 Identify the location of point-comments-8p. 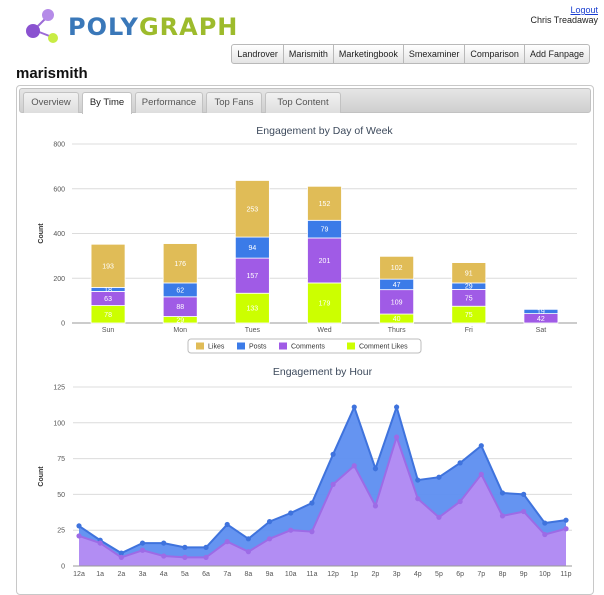
(502, 516).